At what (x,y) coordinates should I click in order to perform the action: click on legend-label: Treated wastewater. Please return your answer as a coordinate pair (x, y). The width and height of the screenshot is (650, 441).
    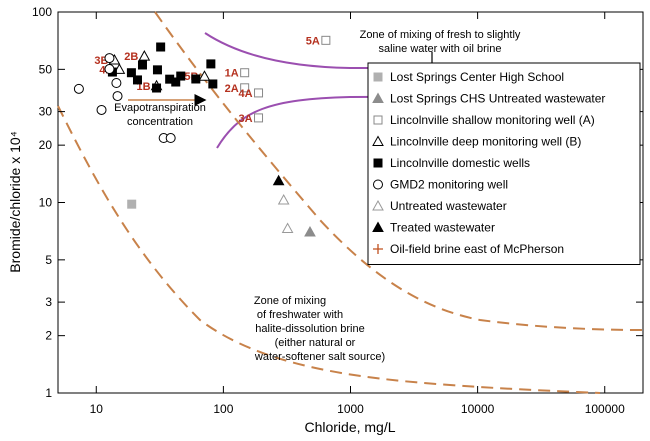
    Looking at the image, I should click on (442, 228).